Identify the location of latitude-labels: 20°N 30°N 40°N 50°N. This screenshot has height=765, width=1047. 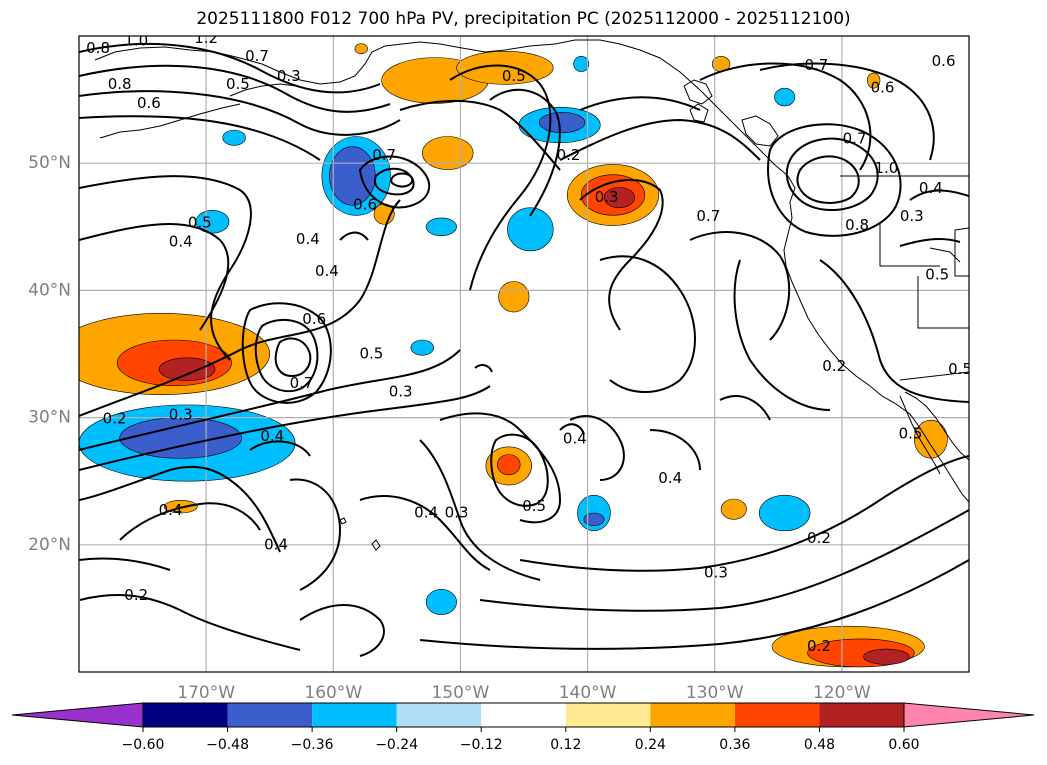
(49, 354).